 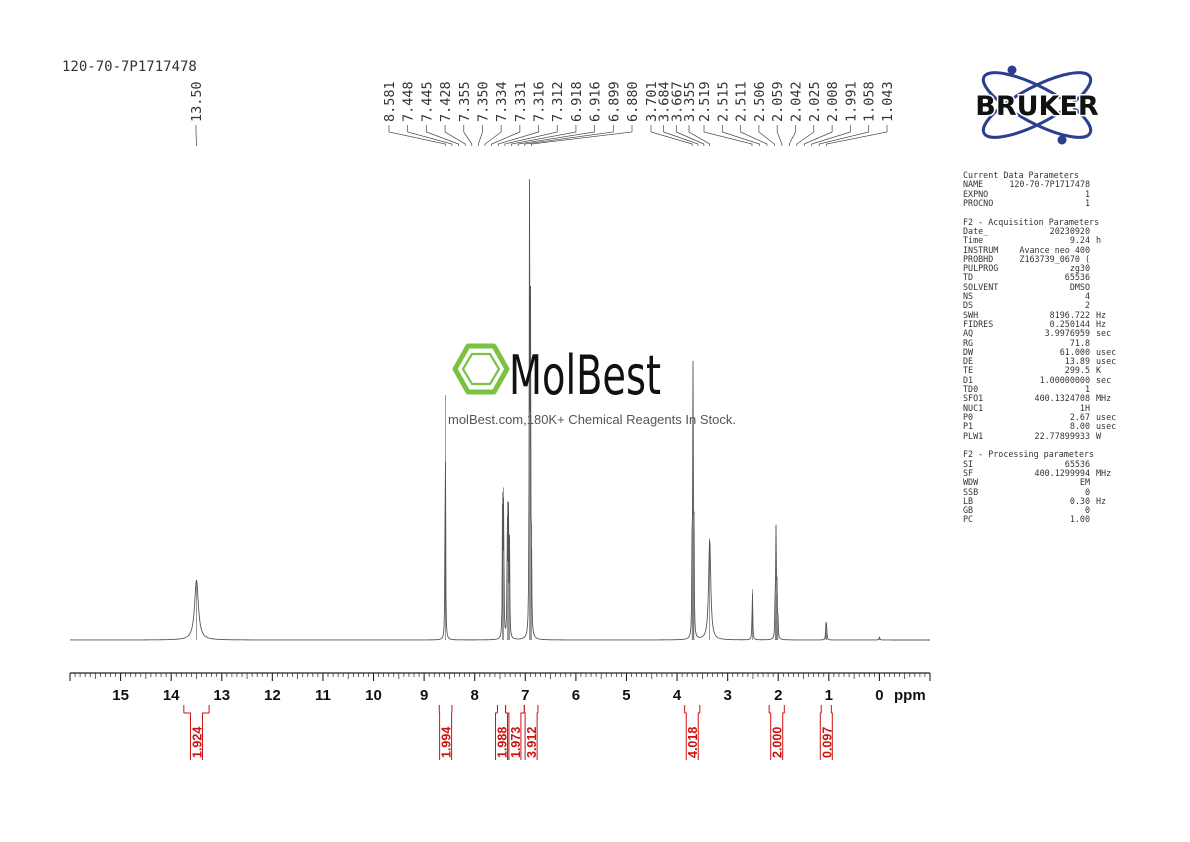 I want to click on param-value: 1, so click(x=1087, y=389).